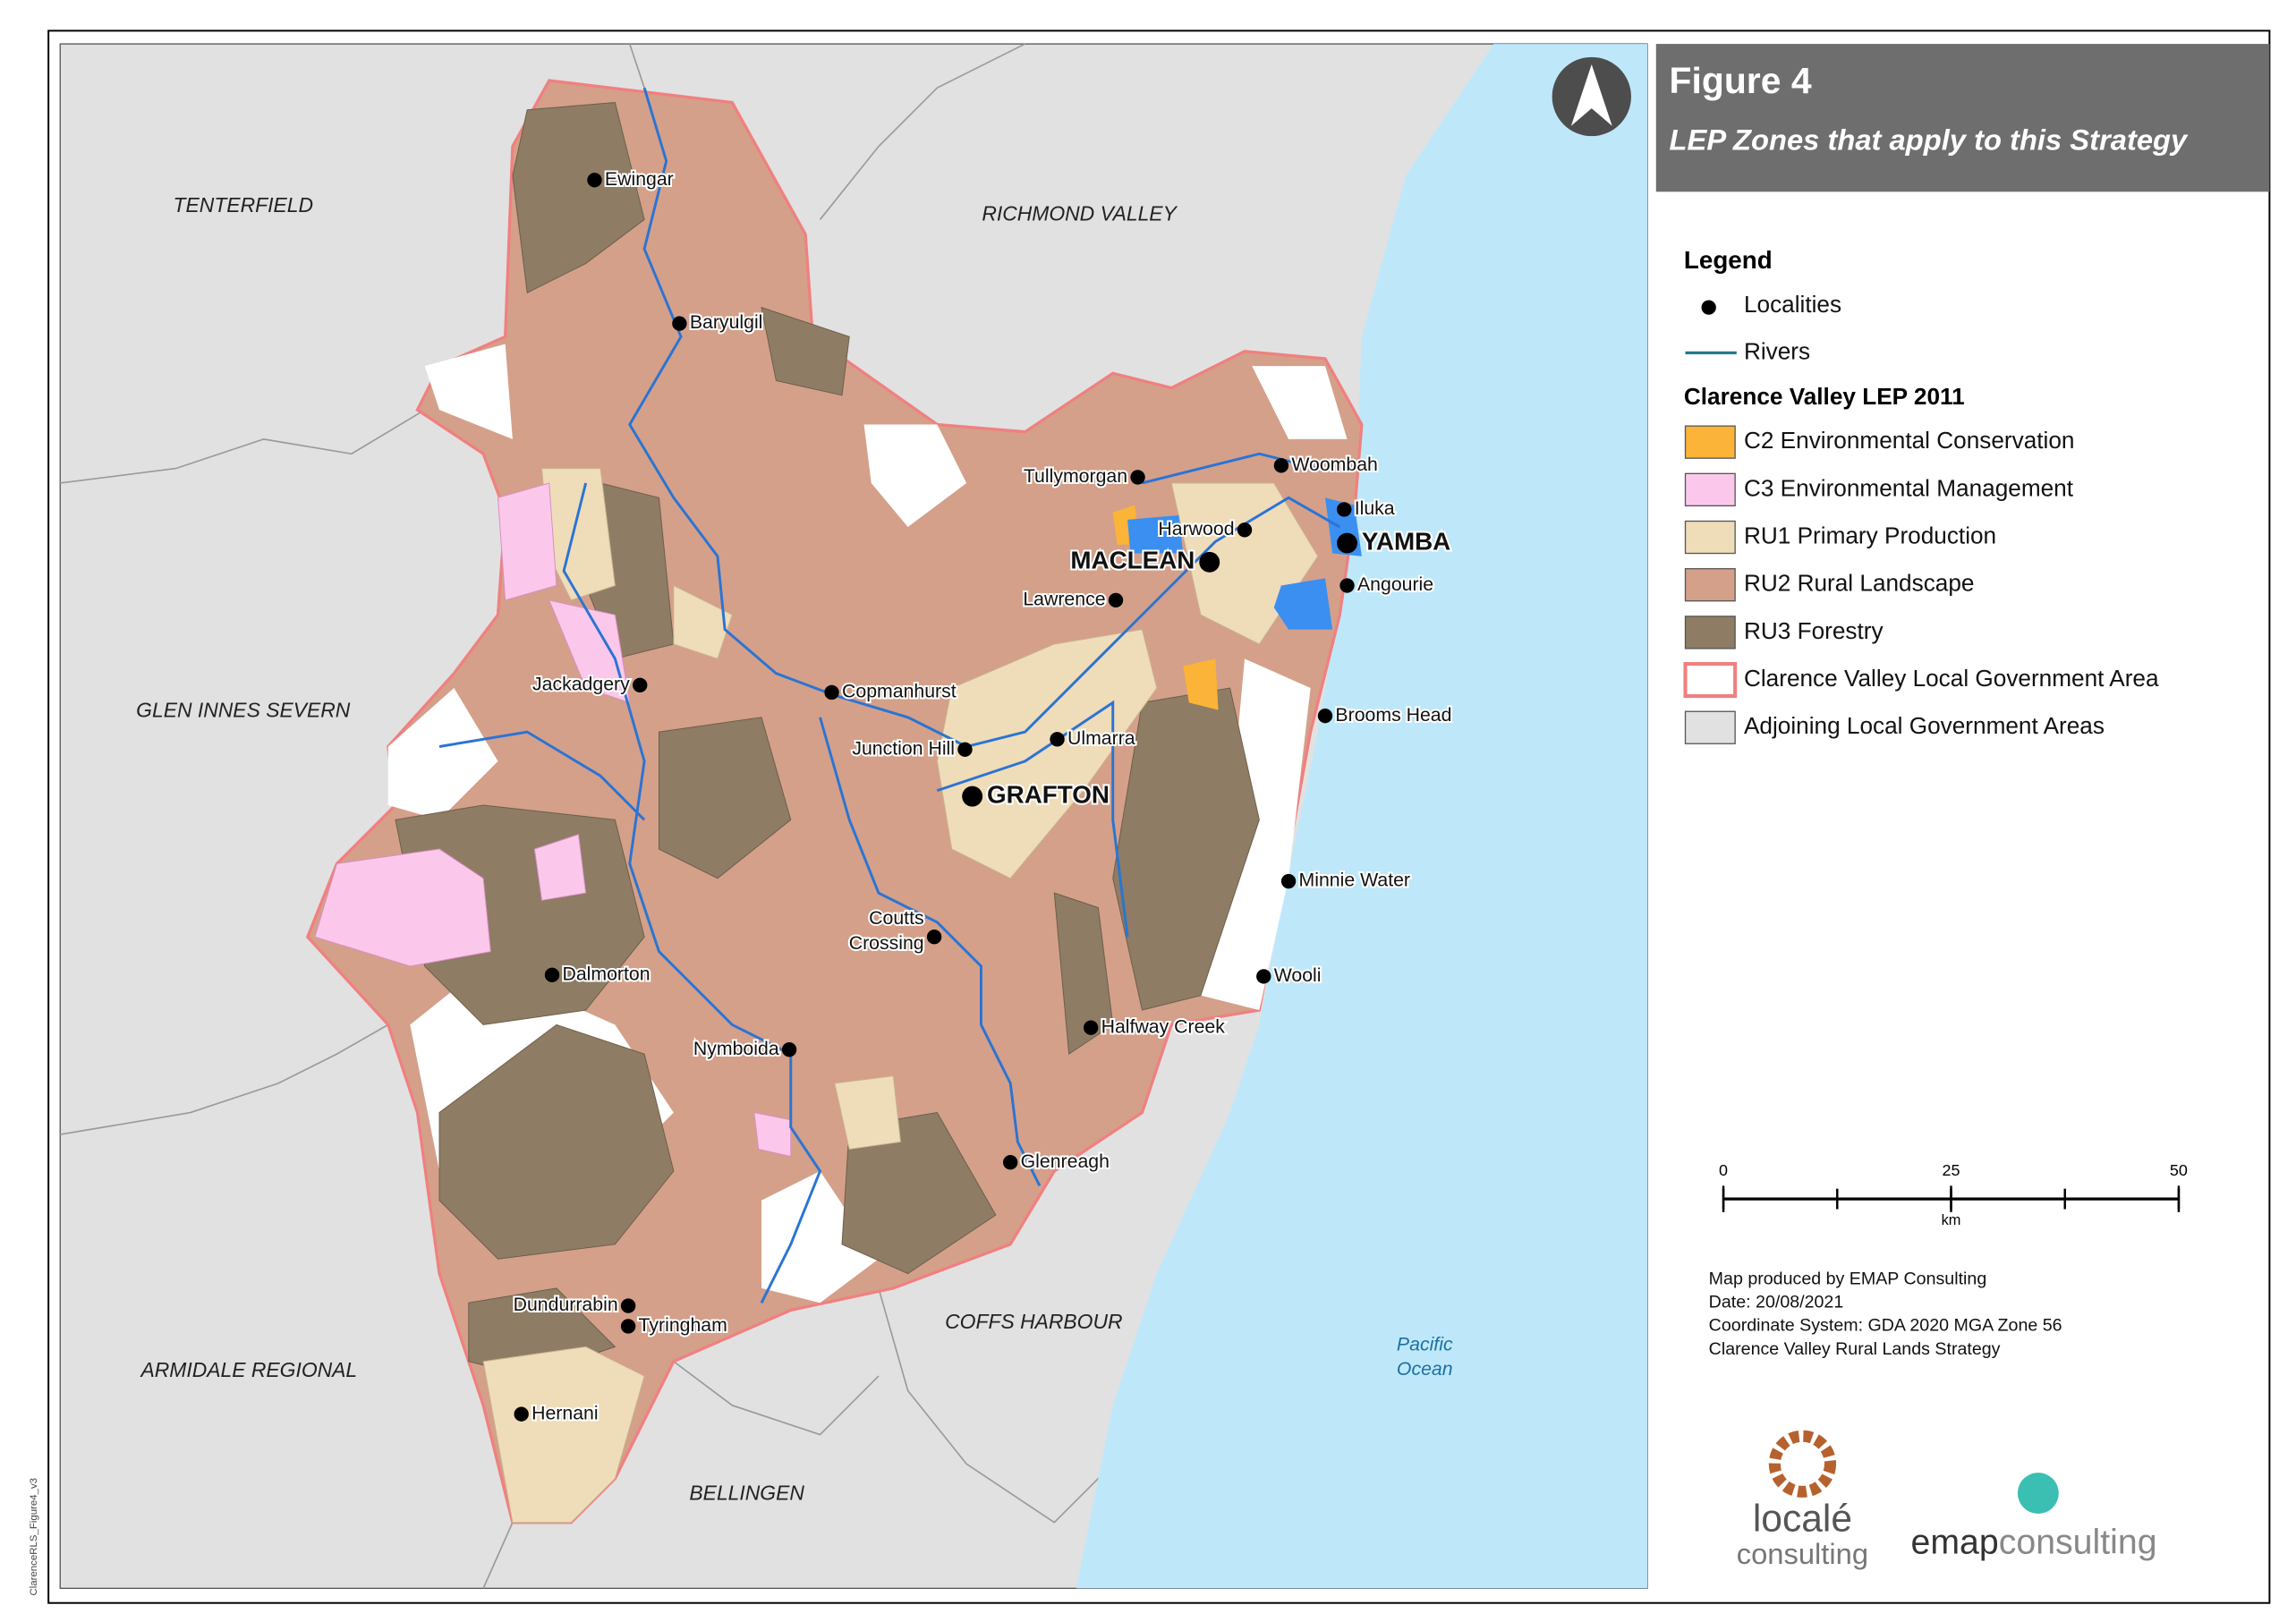  What do you see at coordinates (1033, 1322) in the screenshot?
I see `lga-name: COFFS HARBOUR` at bounding box center [1033, 1322].